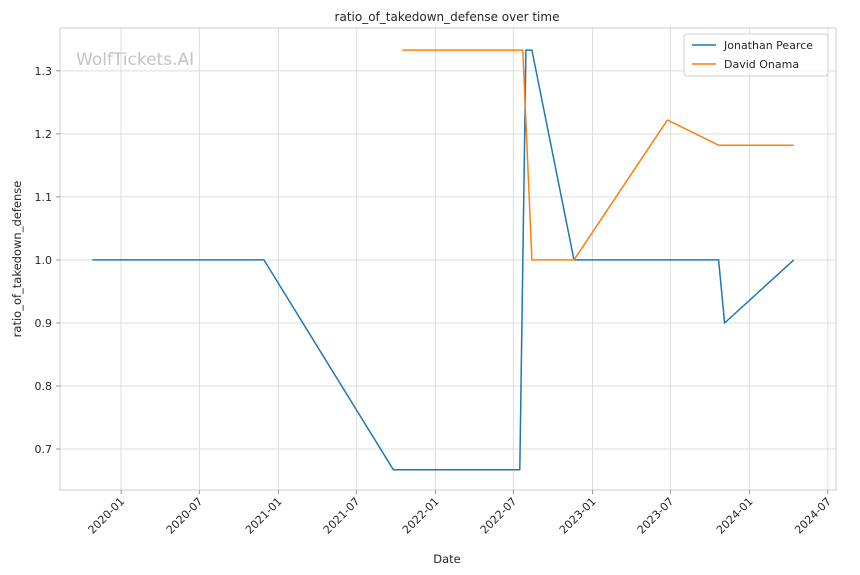  I want to click on x-tick-label: 2022-07, so click(499, 516).